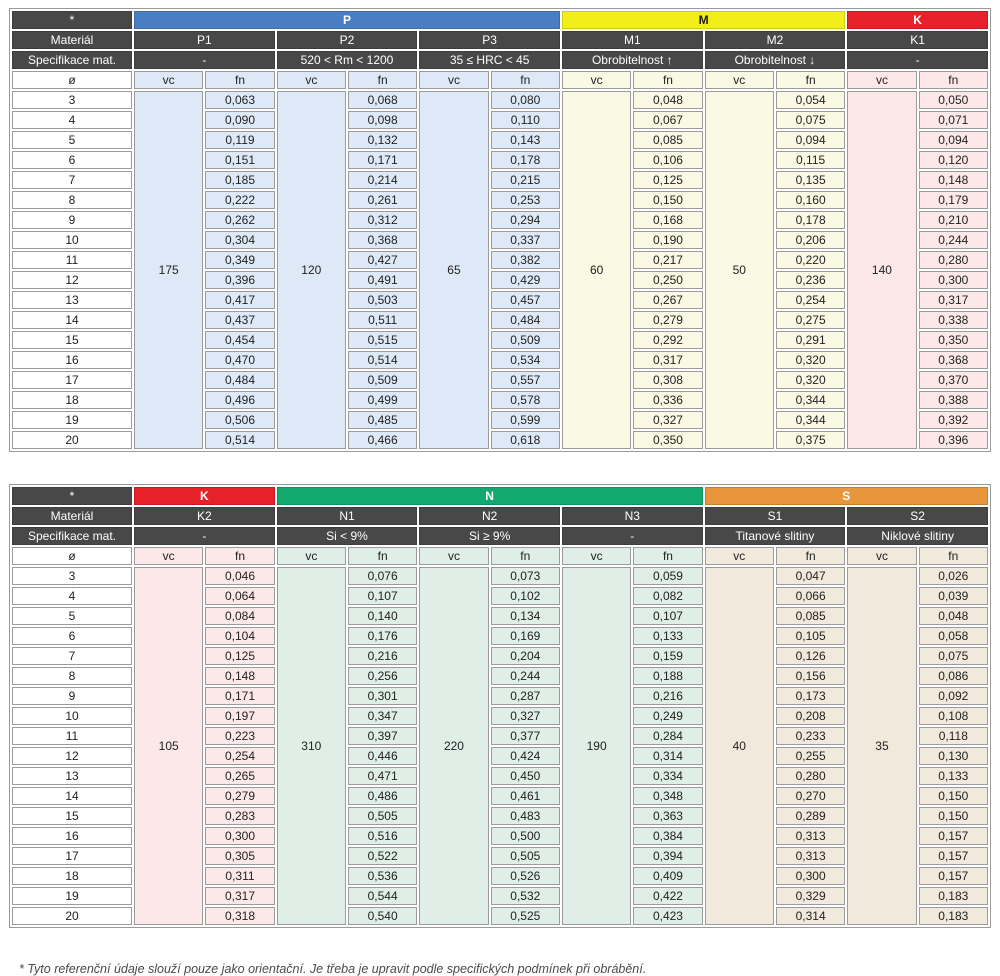 Image resolution: width=1000 pixels, height=976 pixels. Describe the element at coordinates (525, 596) in the screenshot. I see `fn-cell-N2: 0,102` at that location.